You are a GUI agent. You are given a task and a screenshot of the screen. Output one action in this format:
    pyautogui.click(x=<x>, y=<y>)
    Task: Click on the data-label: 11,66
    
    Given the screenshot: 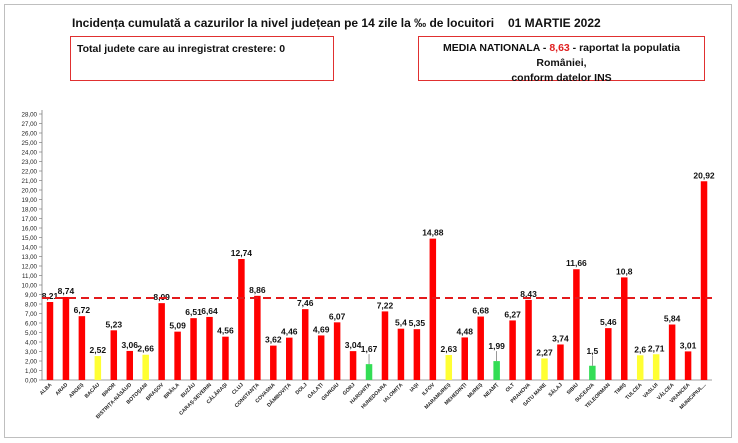 What is the action you would take?
    pyautogui.click(x=576, y=263)
    